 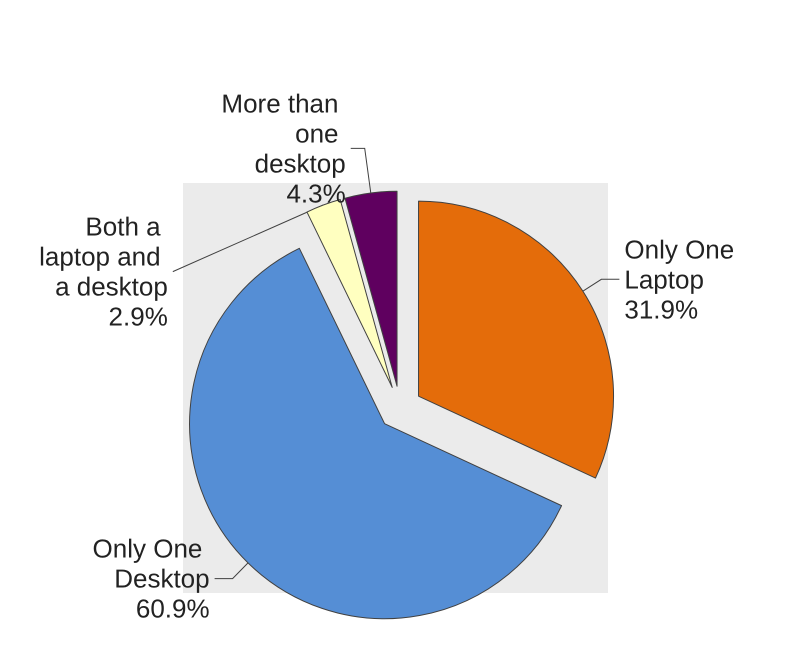 What do you see at coordinates (103, 257) in the screenshot?
I see `slice-label: Both a laptop and a desktop` at bounding box center [103, 257].